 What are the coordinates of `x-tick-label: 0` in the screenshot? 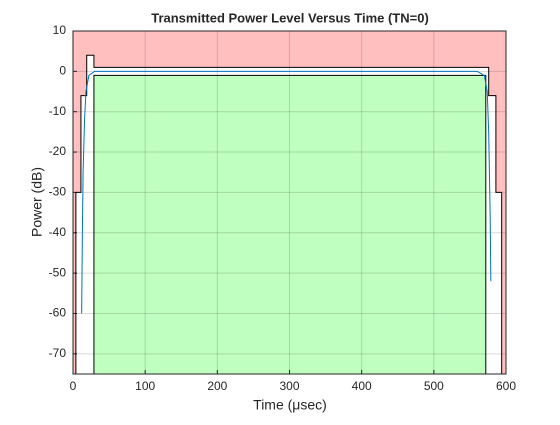 It's located at (73, 386).